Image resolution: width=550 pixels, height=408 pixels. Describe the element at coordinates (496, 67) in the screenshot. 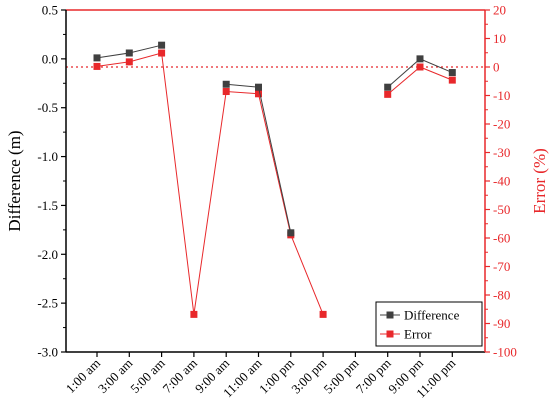

I see `right-tick-label: 0` at that location.